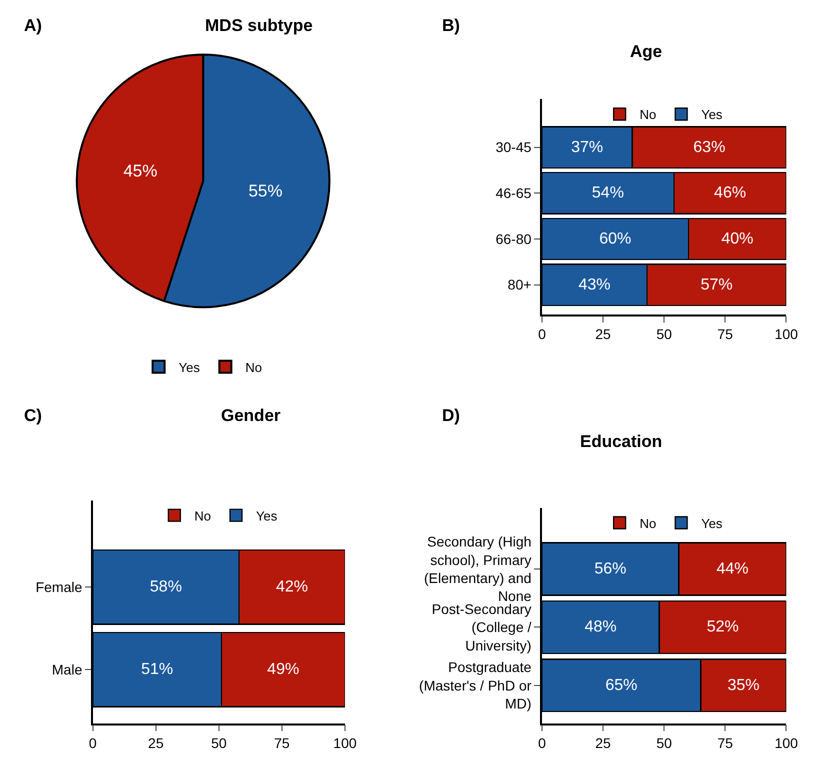 The image size is (824, 778). Describe the element at coordinates (615, 239) in the screenshot. I see `data-label: 60%` at that location.